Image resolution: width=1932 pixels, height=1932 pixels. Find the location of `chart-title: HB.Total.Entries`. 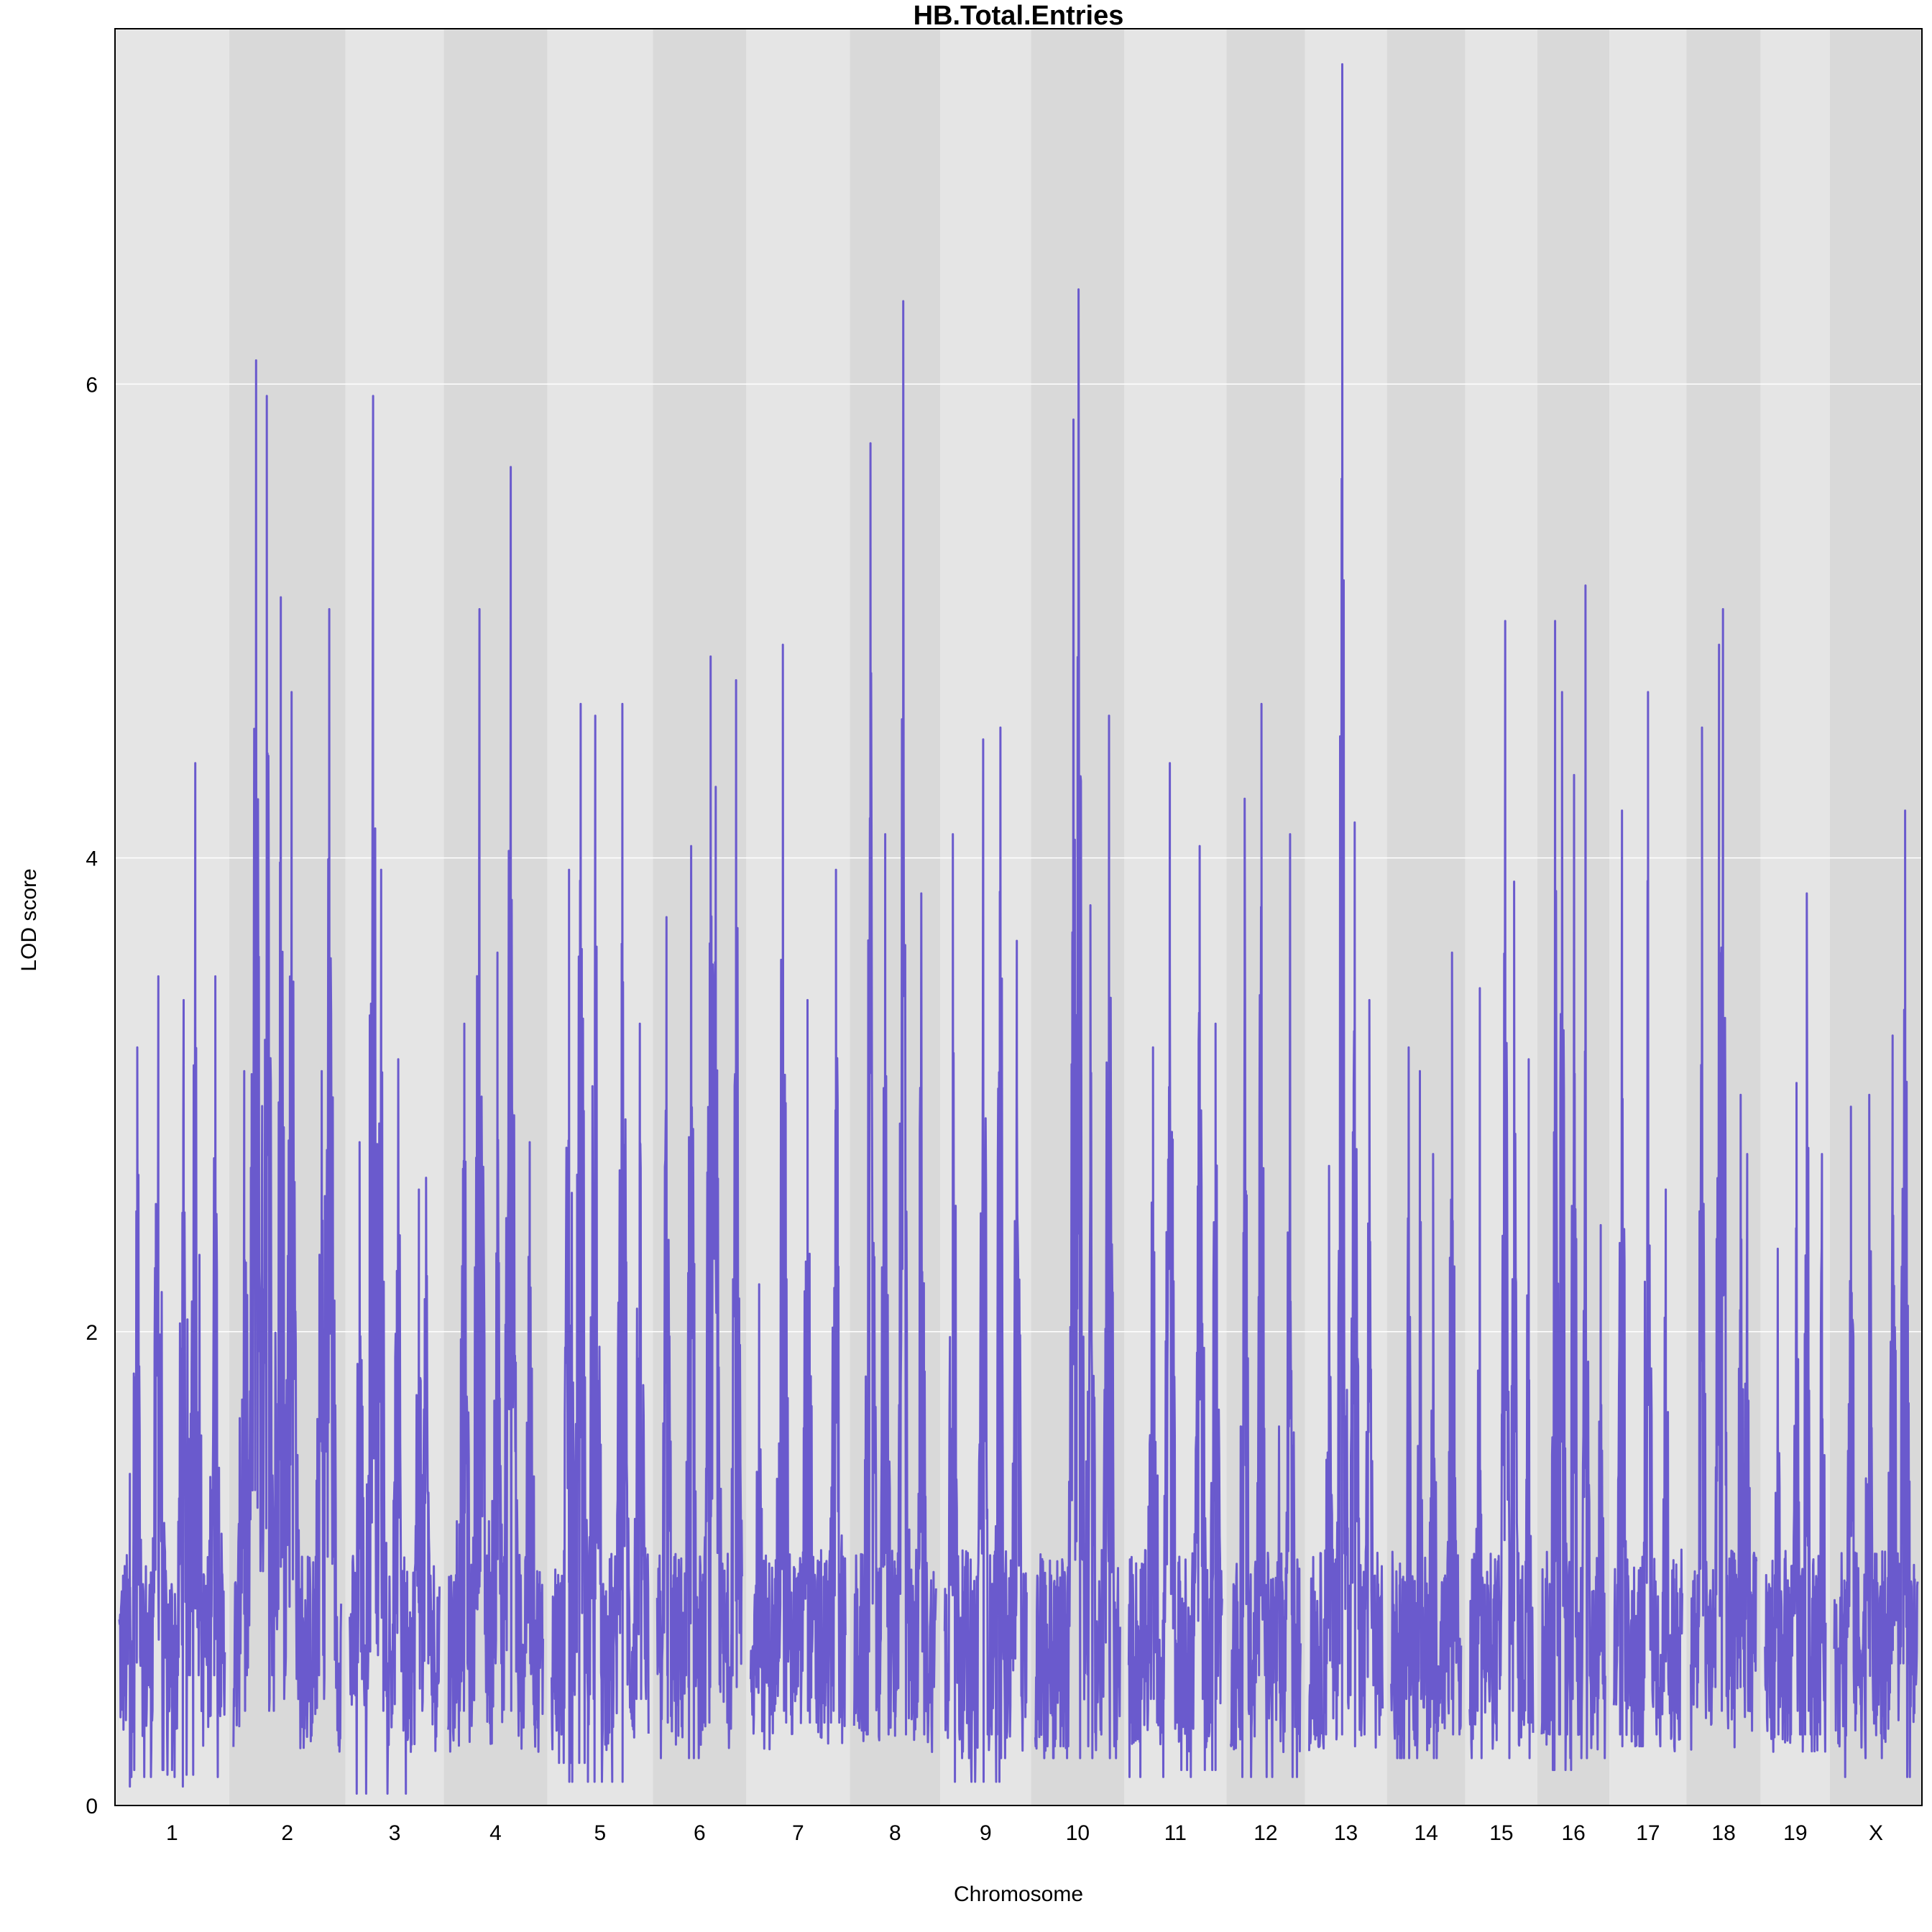

chart-title: HB.Total.Entries is located at coordinates (1019, 16).